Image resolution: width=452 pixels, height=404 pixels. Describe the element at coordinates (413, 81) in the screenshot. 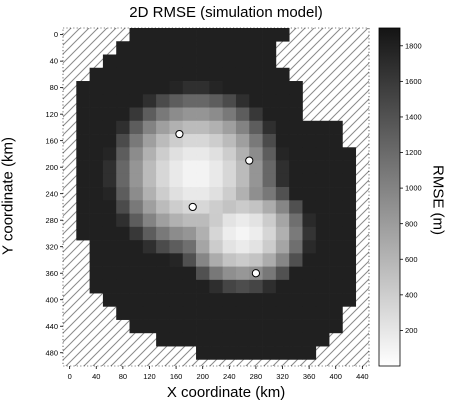

I see `colorbar-tick-label: 1600` at that location.